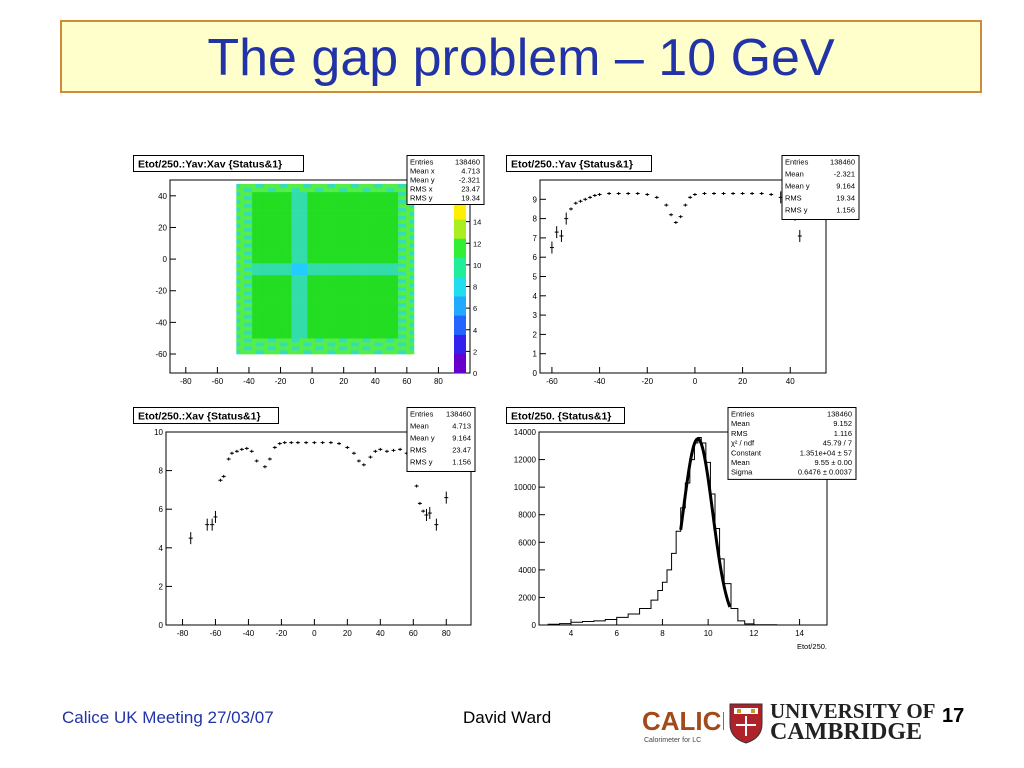 This screenshot has height=768, width=1024. What do you see at coordinates (535, 373) in the screenshot?
I see `y-tick-label: 0` at bounding box center [535, 373].